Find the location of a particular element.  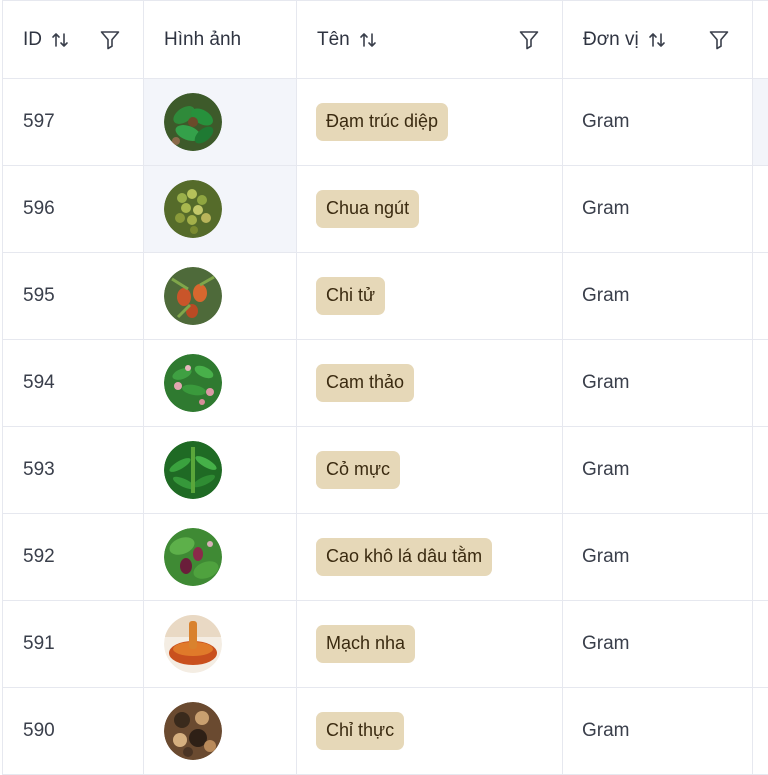

name-tag: Chỉ thực is located at coordinates (360, 731).